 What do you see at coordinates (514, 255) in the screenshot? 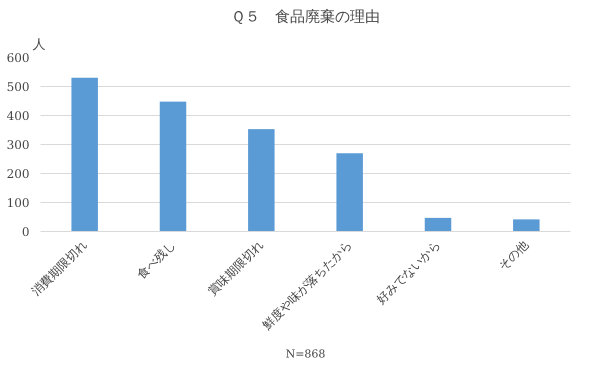
I see `x-tick-label: その他` at bounding box center [514, 255].